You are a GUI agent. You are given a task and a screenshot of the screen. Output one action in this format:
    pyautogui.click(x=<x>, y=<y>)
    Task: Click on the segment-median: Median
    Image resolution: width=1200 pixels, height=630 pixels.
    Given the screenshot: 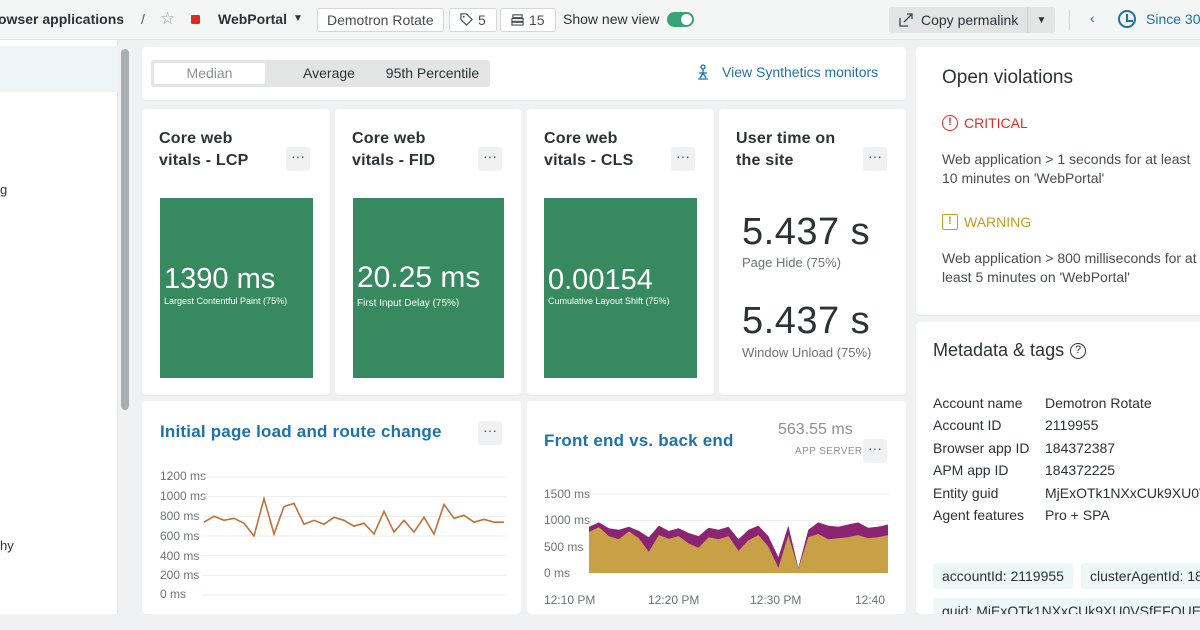 What is the action you would take?
    pyautogui.click(x=209, y=73)
    